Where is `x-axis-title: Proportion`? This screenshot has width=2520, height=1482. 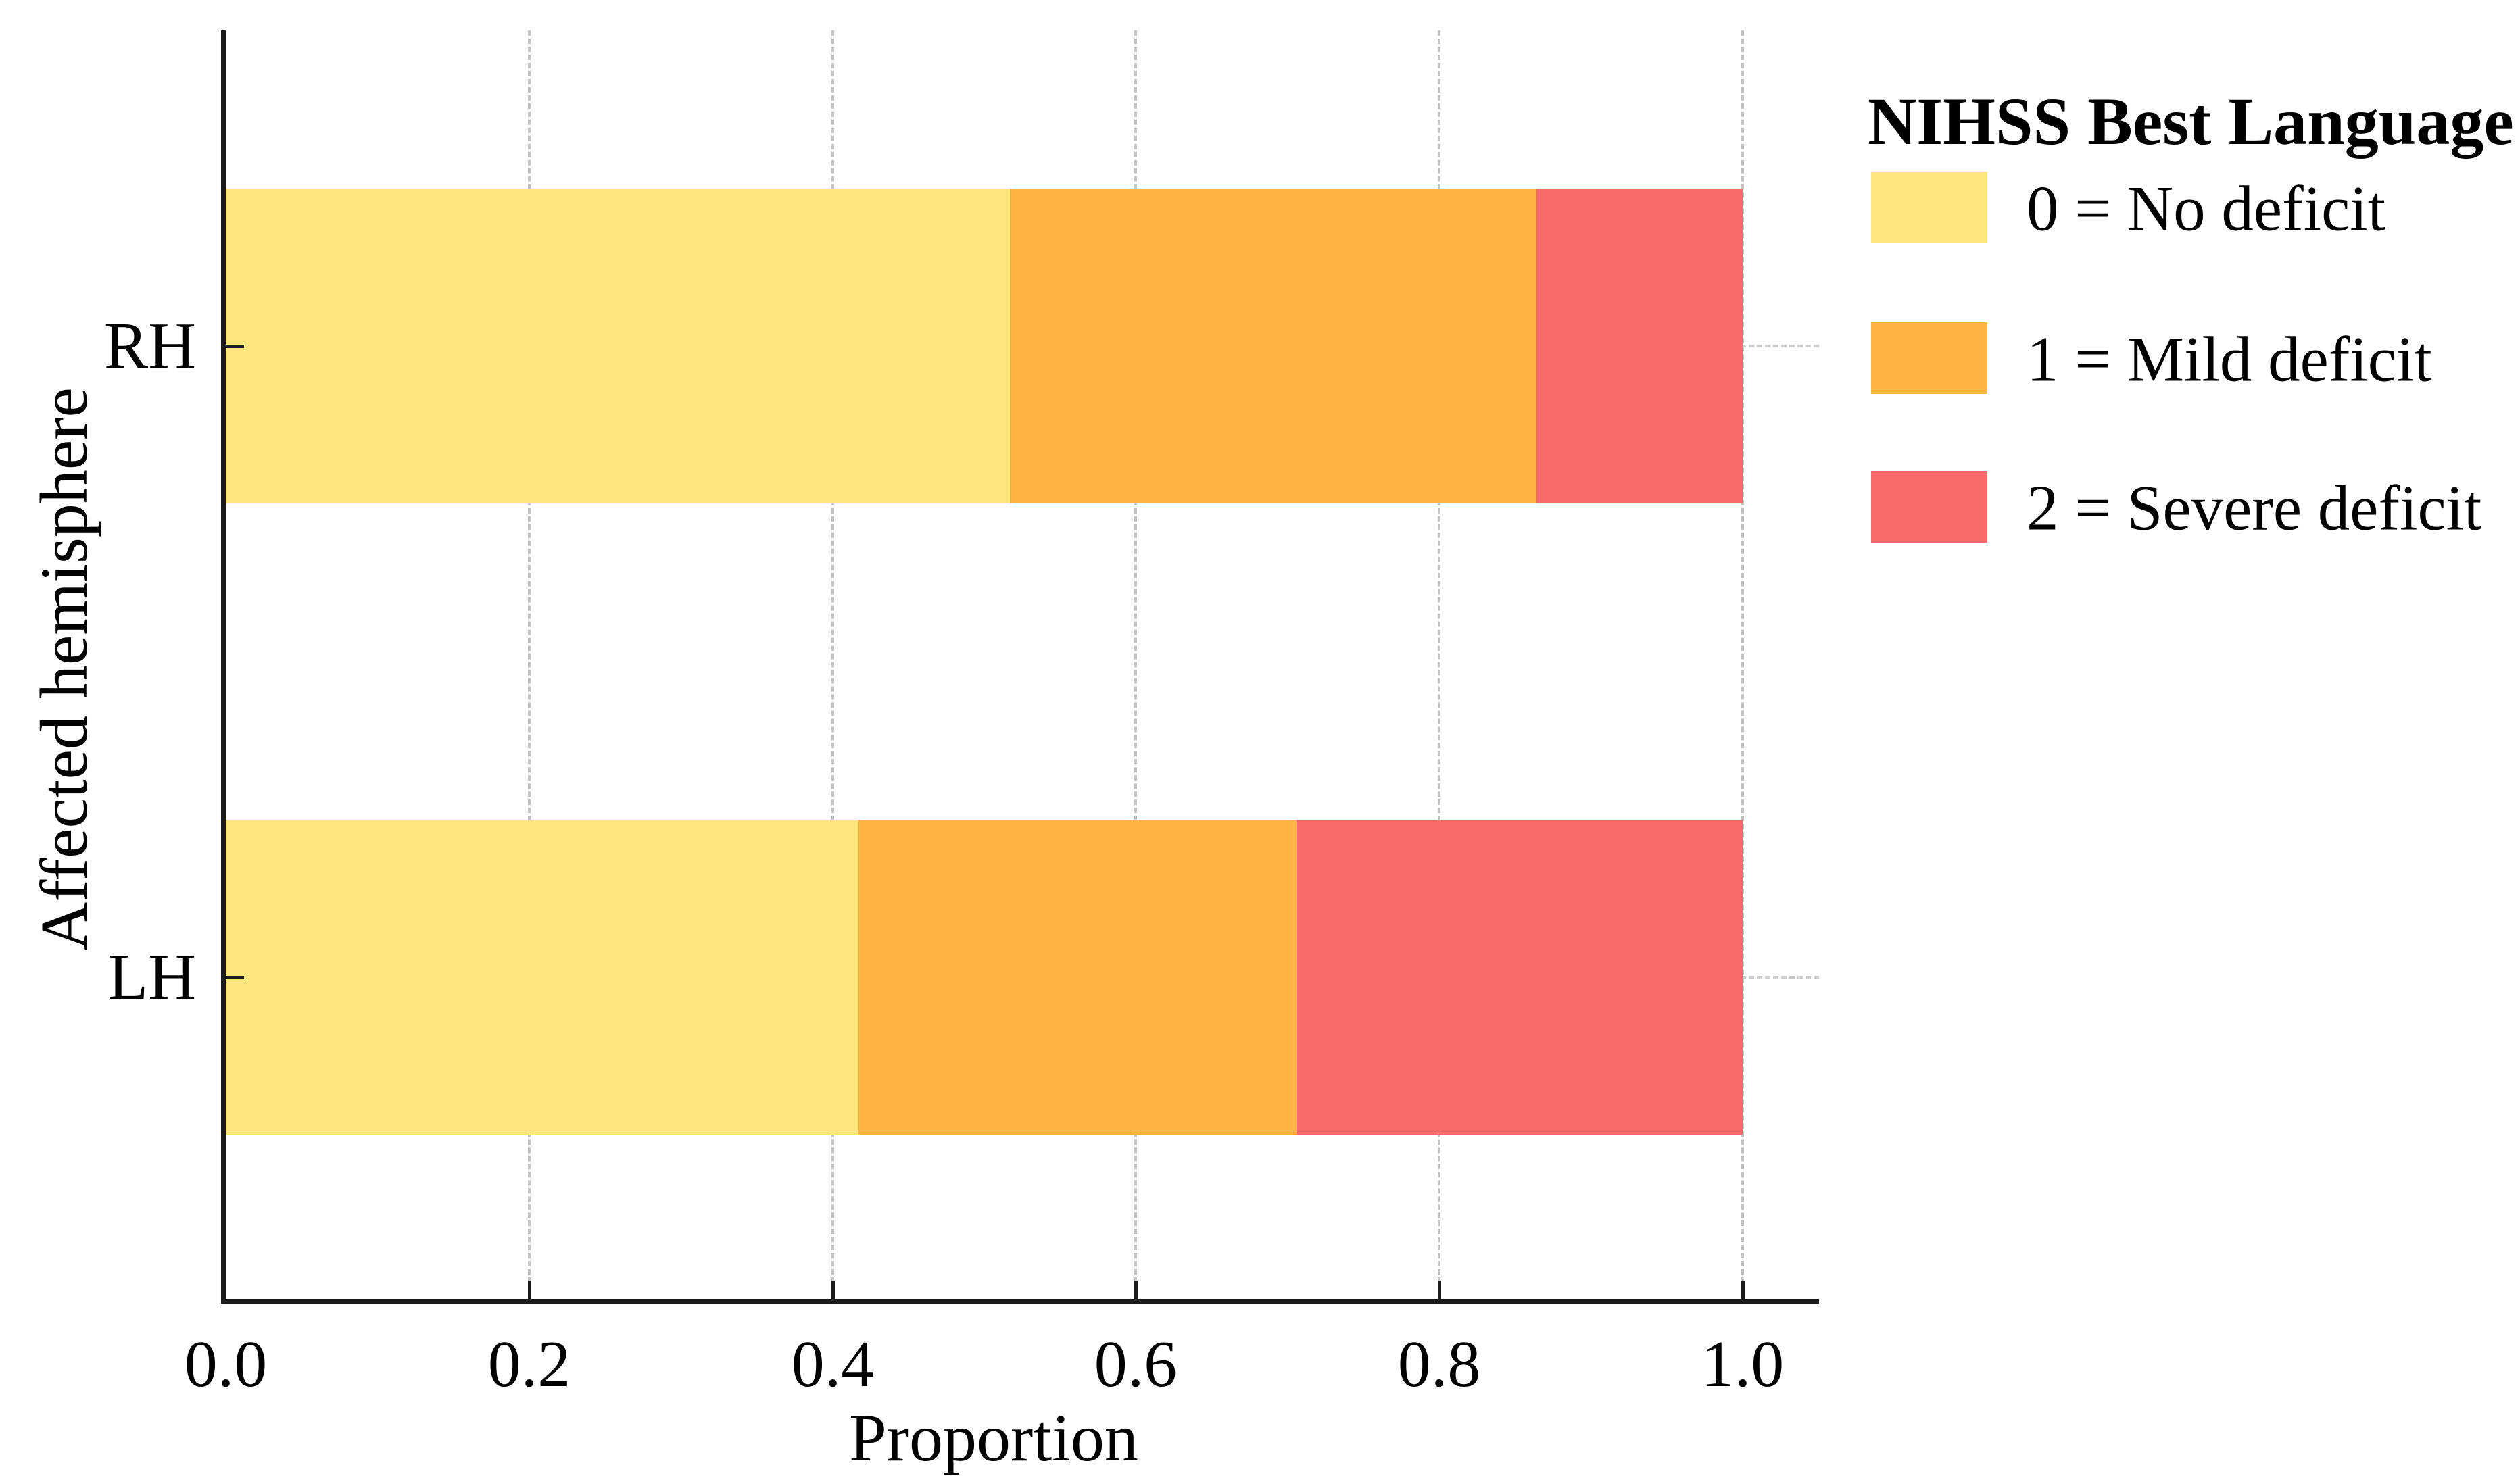
x-axis-title: Proportion is located at coordinates (993, 1437).